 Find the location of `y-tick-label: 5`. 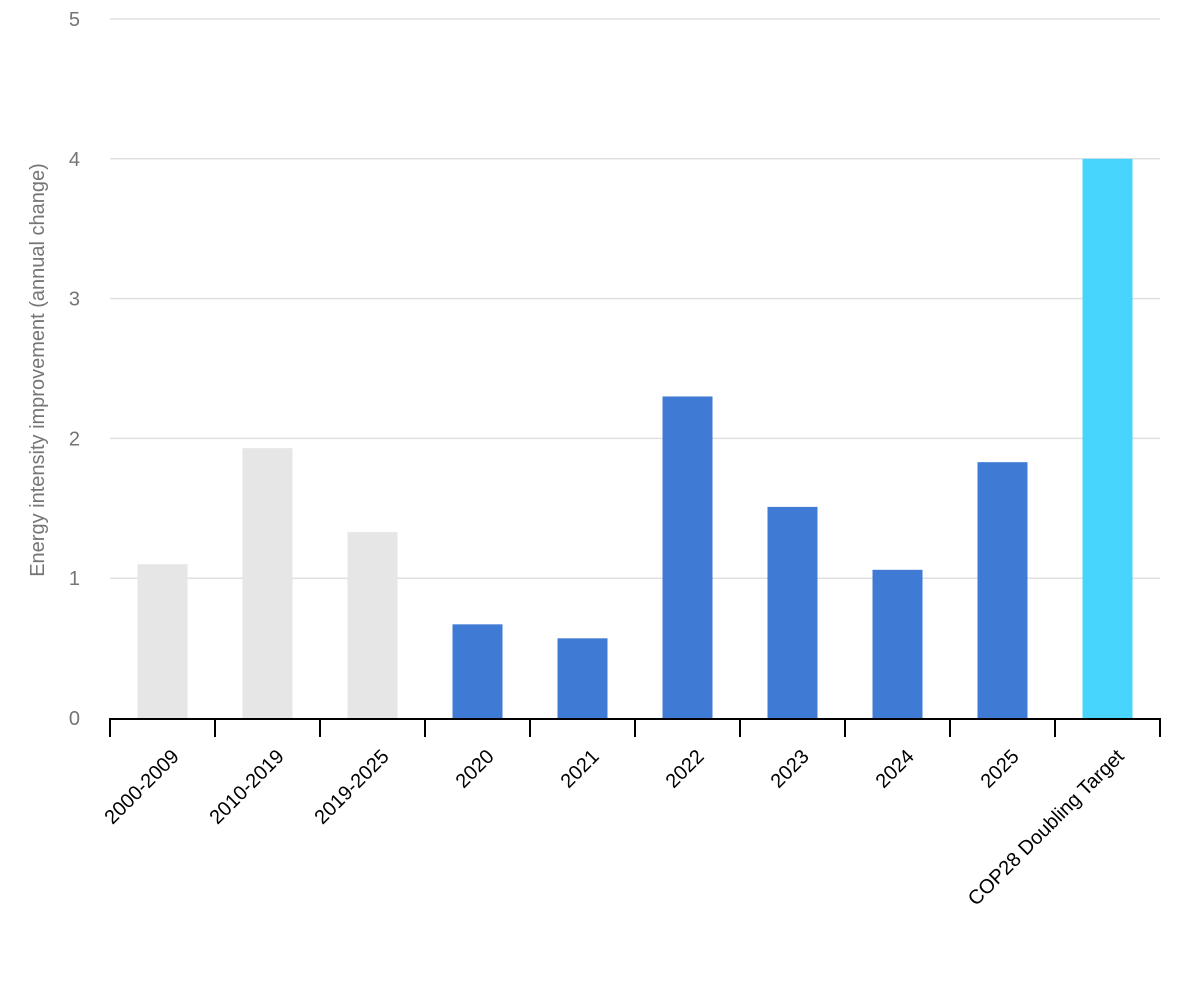

y-tick-label: 5 is located at coordinates (74, 20).